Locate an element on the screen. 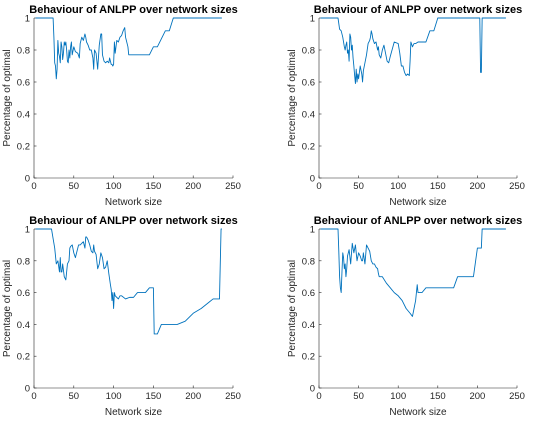 This screenshot has width=550, height=422. plot-axes is located at coordinates (133, 309).